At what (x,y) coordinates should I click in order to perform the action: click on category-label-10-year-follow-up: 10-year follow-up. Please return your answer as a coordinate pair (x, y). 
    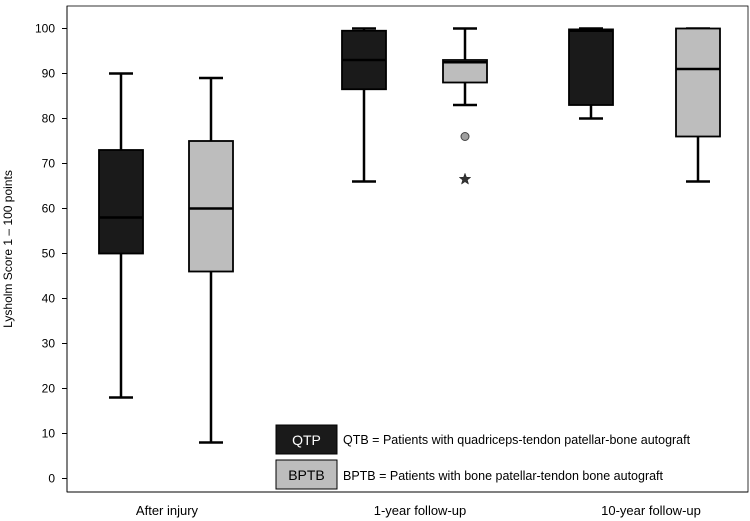
    Looking at the image, I should click on (651, 510).